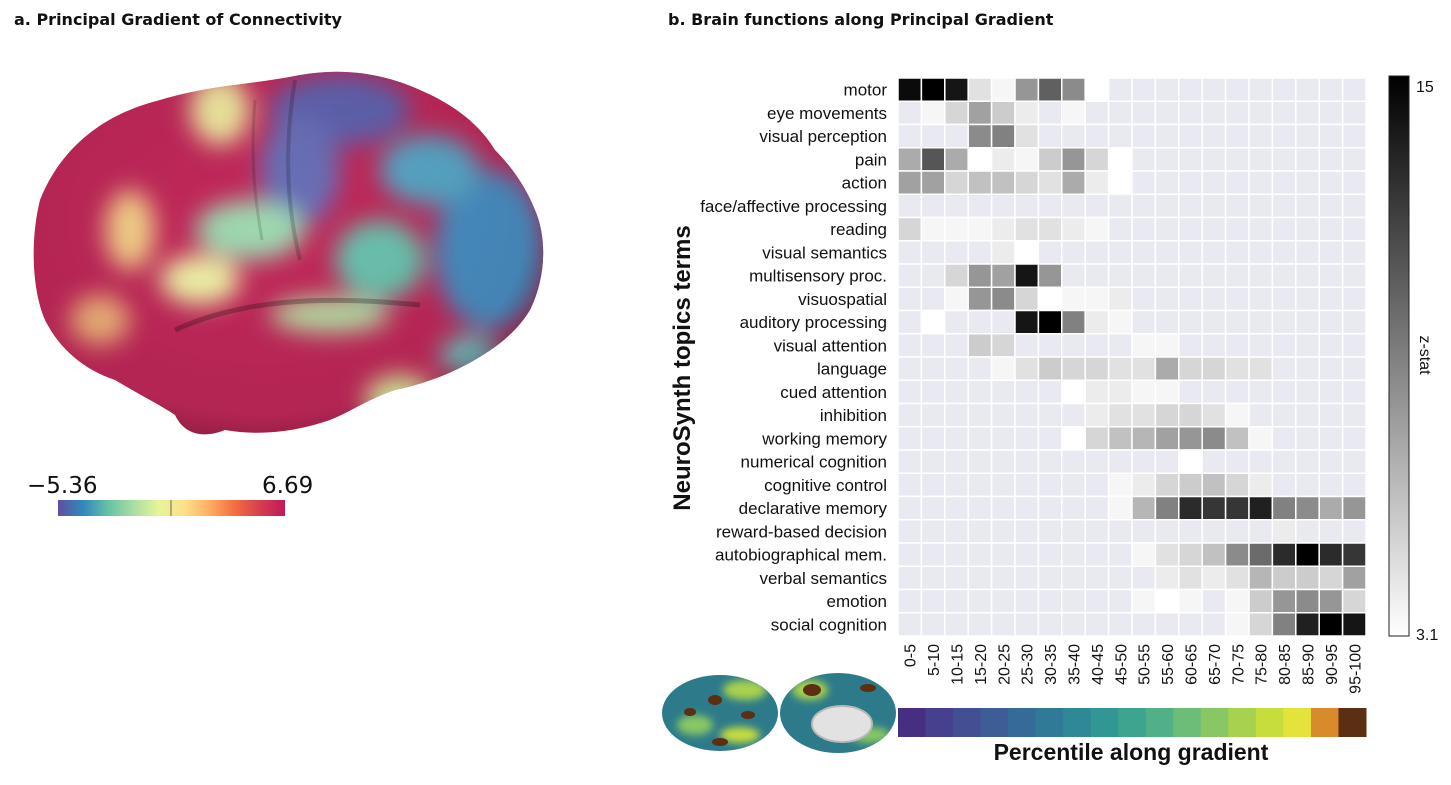 The height and width of the screenshot is (785, 1451). I want to click on column-tick-label: 75-80, so click(1262, 664).